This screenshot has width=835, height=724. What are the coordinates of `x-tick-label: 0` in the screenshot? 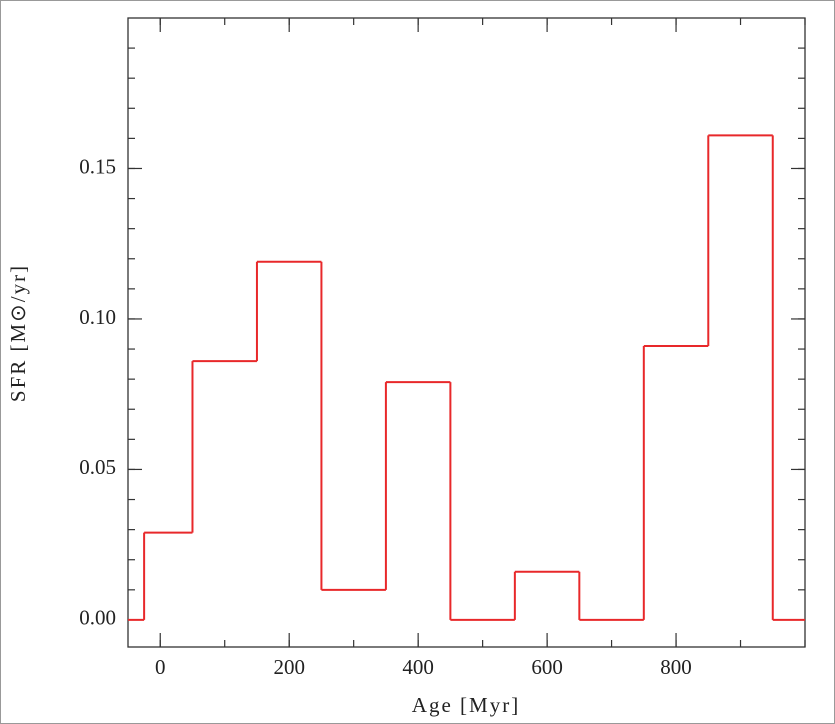 It's located at (160, 667).